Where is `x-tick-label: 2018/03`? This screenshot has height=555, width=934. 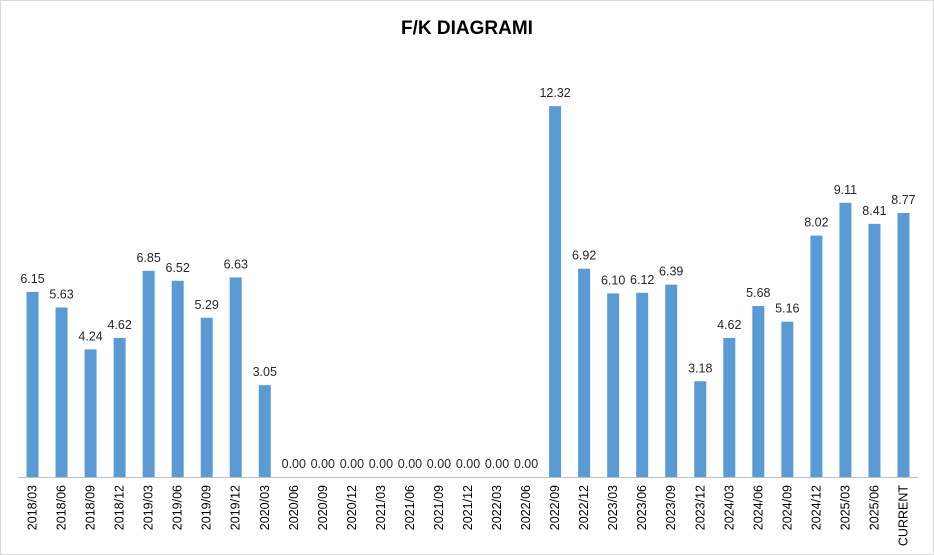
x-tick-label: 2018/03 is located at coordinates (33, 507).